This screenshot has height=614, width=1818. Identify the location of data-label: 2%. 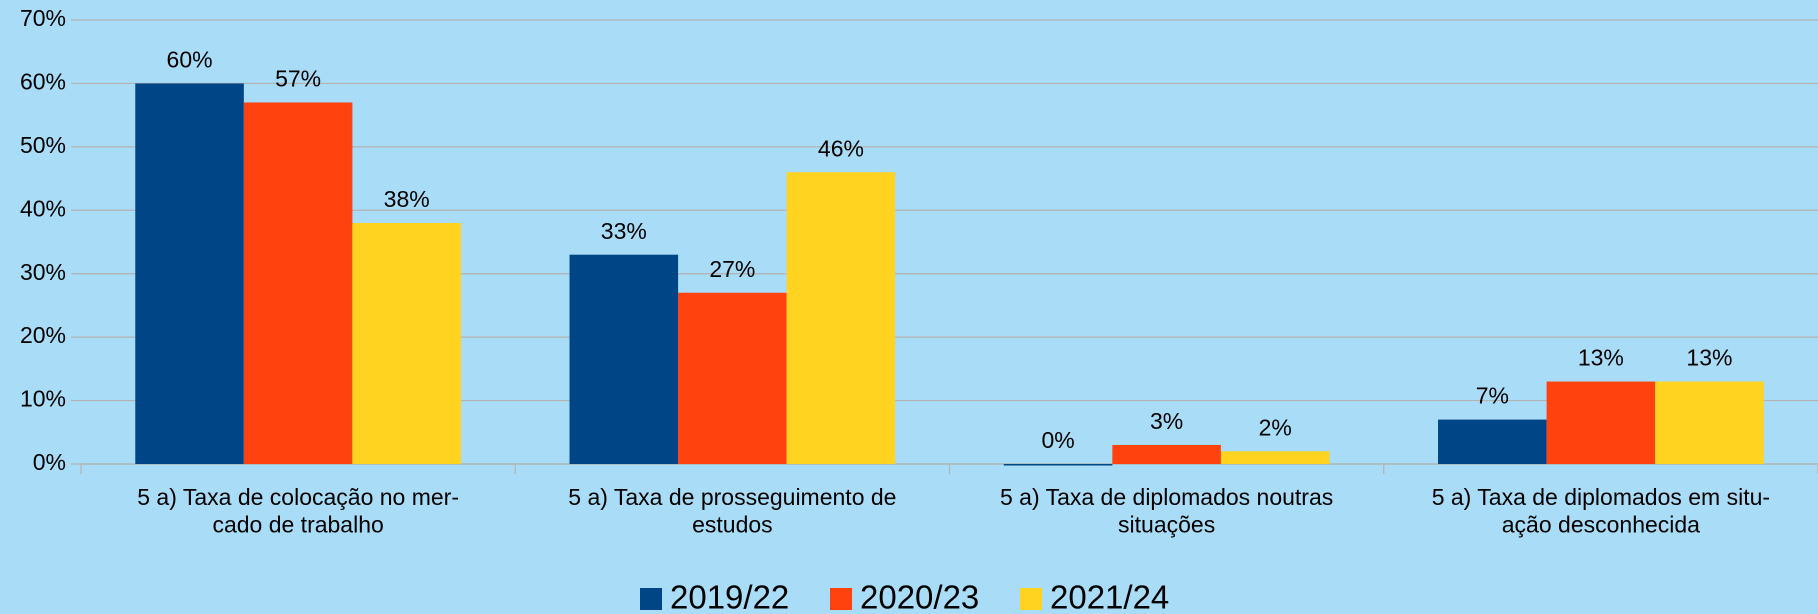
(1275, 427).